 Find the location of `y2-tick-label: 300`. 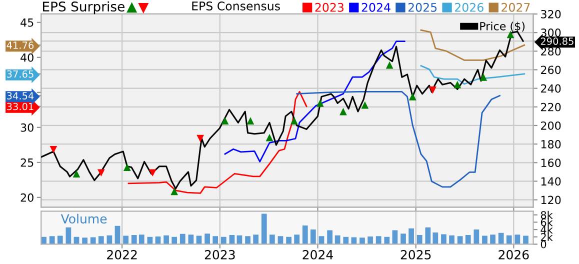

y2-tick-label: 300 is located at coordinates (551, 32).